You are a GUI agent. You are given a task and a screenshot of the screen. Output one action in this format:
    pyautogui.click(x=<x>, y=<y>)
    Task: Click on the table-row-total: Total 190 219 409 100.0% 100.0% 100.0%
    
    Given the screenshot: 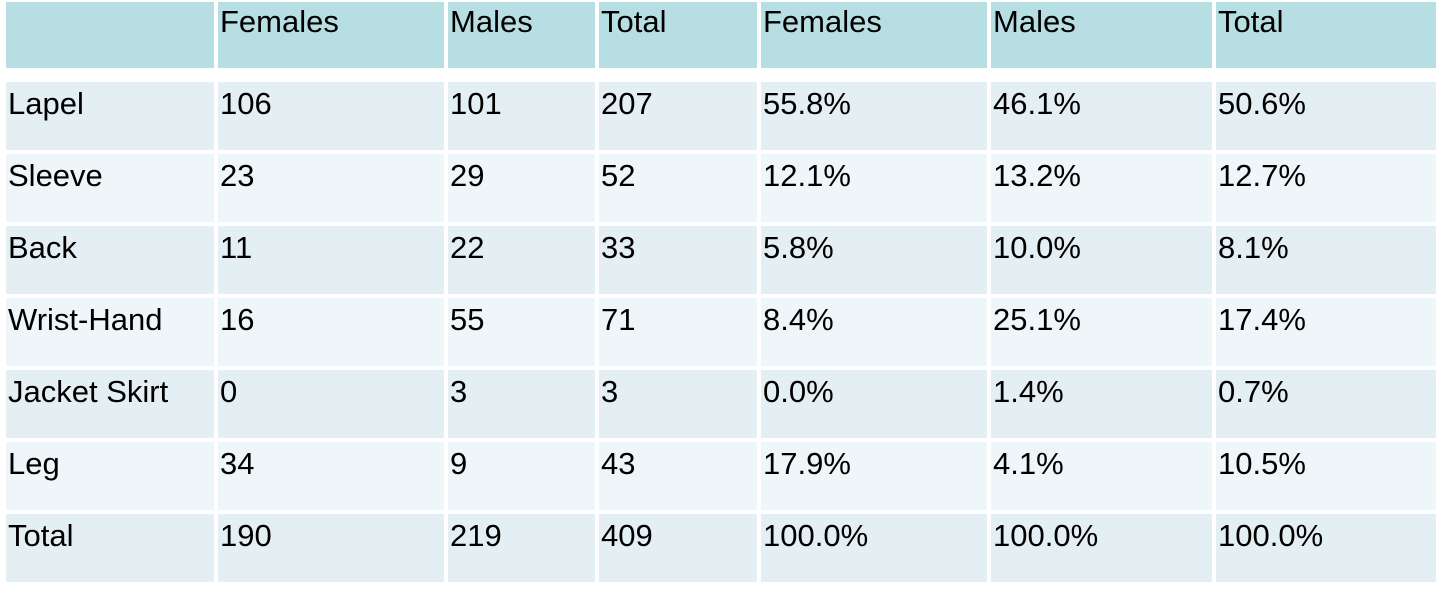 What is the action you would take?
    pyautogui.click(x=721, y=548)
    